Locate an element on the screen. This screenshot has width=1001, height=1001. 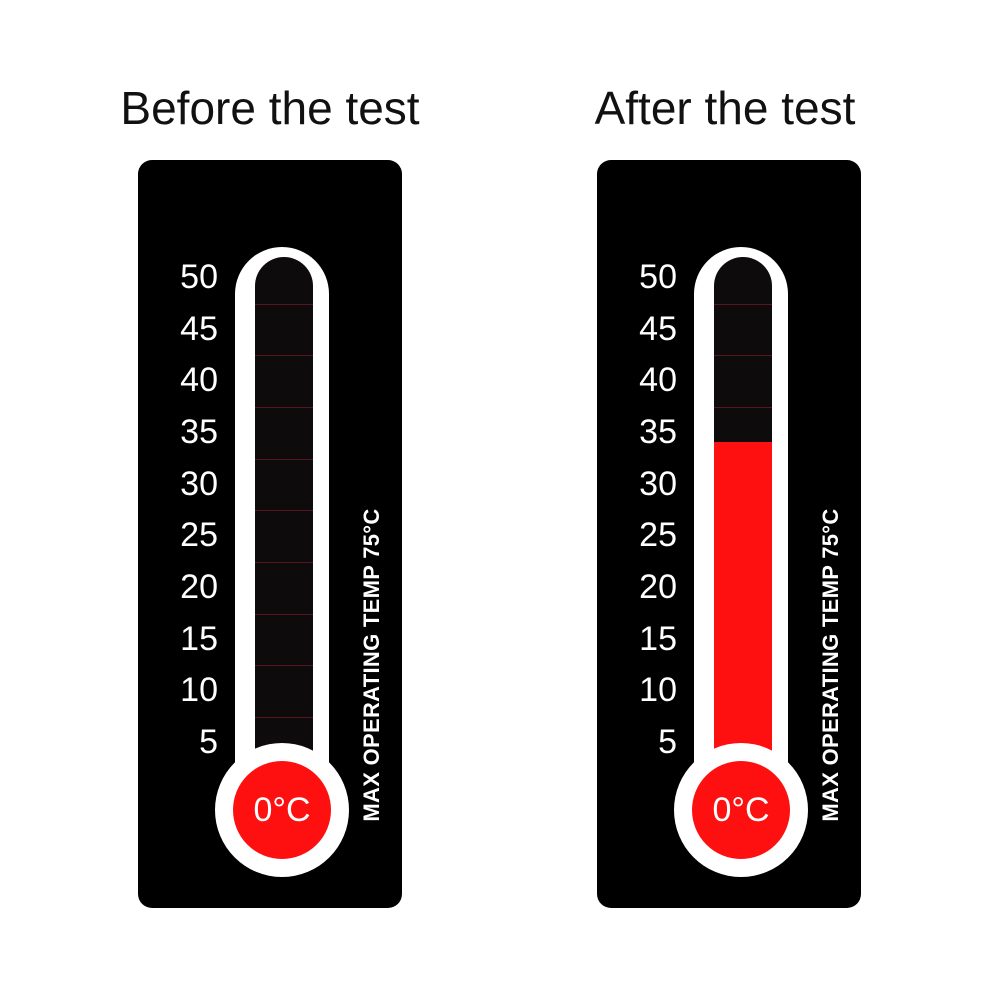
indicator-fill is located at coordinates (743, 619).